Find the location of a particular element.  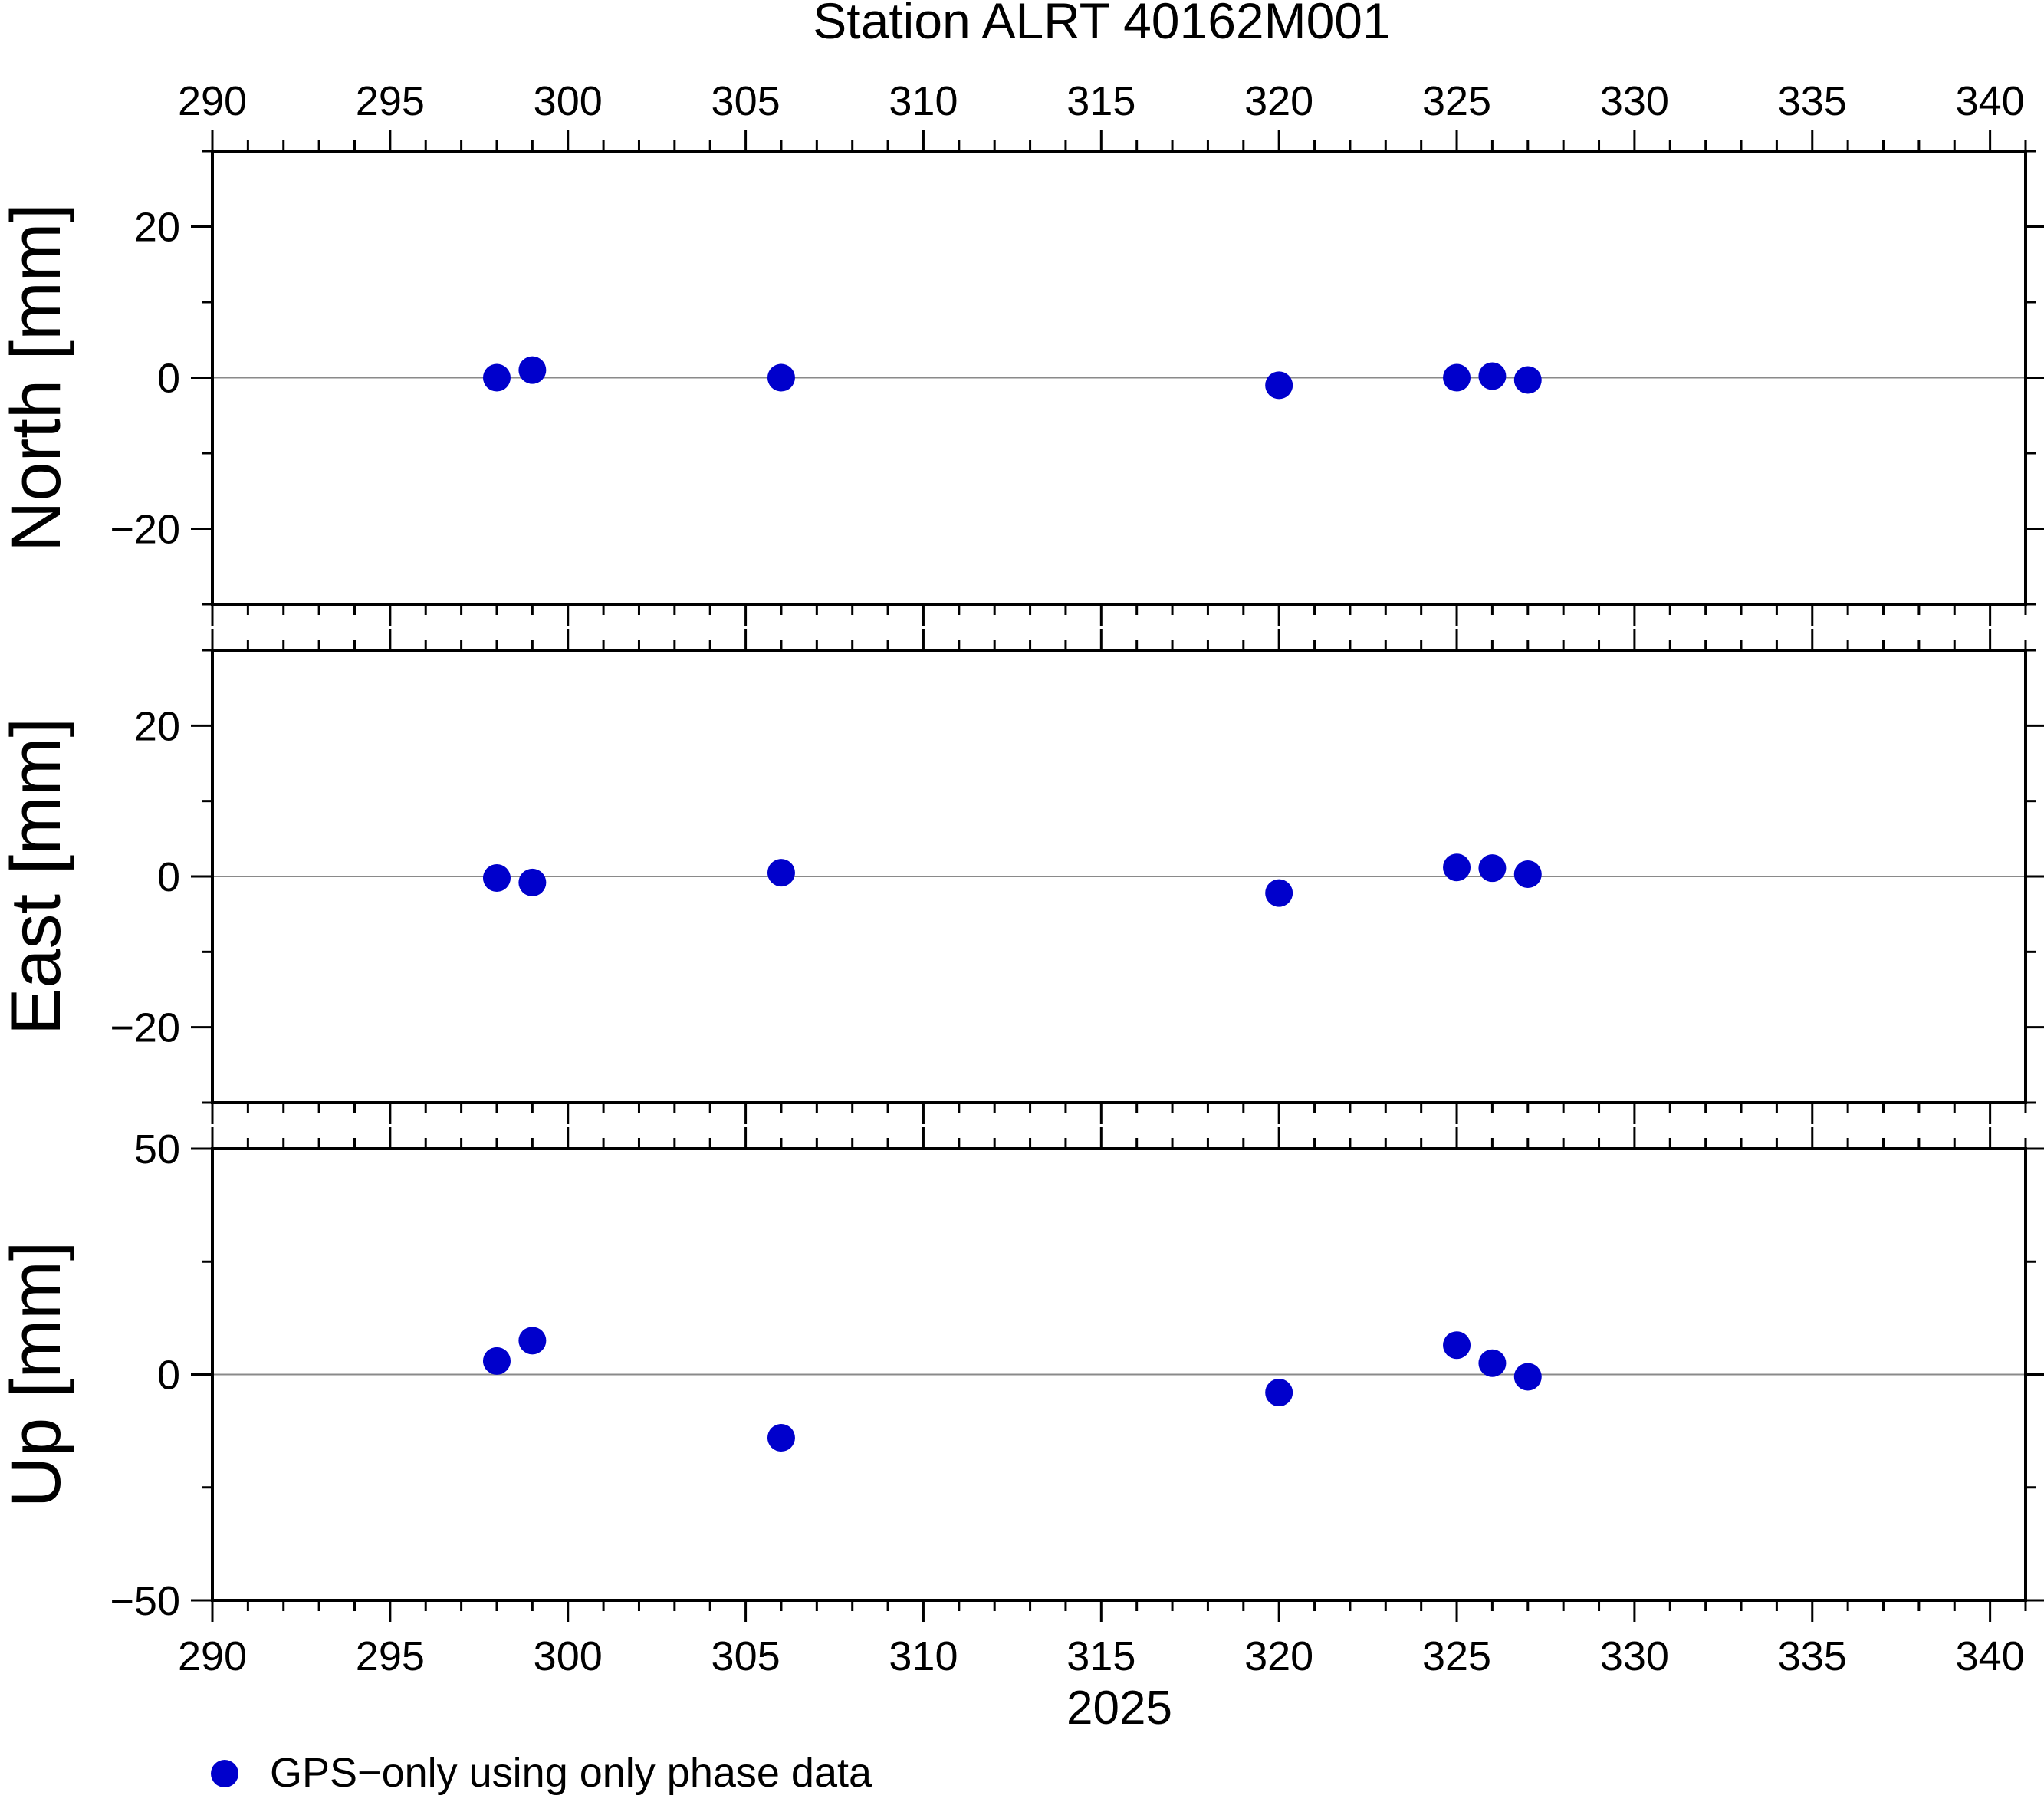

bottom-x-tick-label: 320 is located at coordinates (1279, 1656).